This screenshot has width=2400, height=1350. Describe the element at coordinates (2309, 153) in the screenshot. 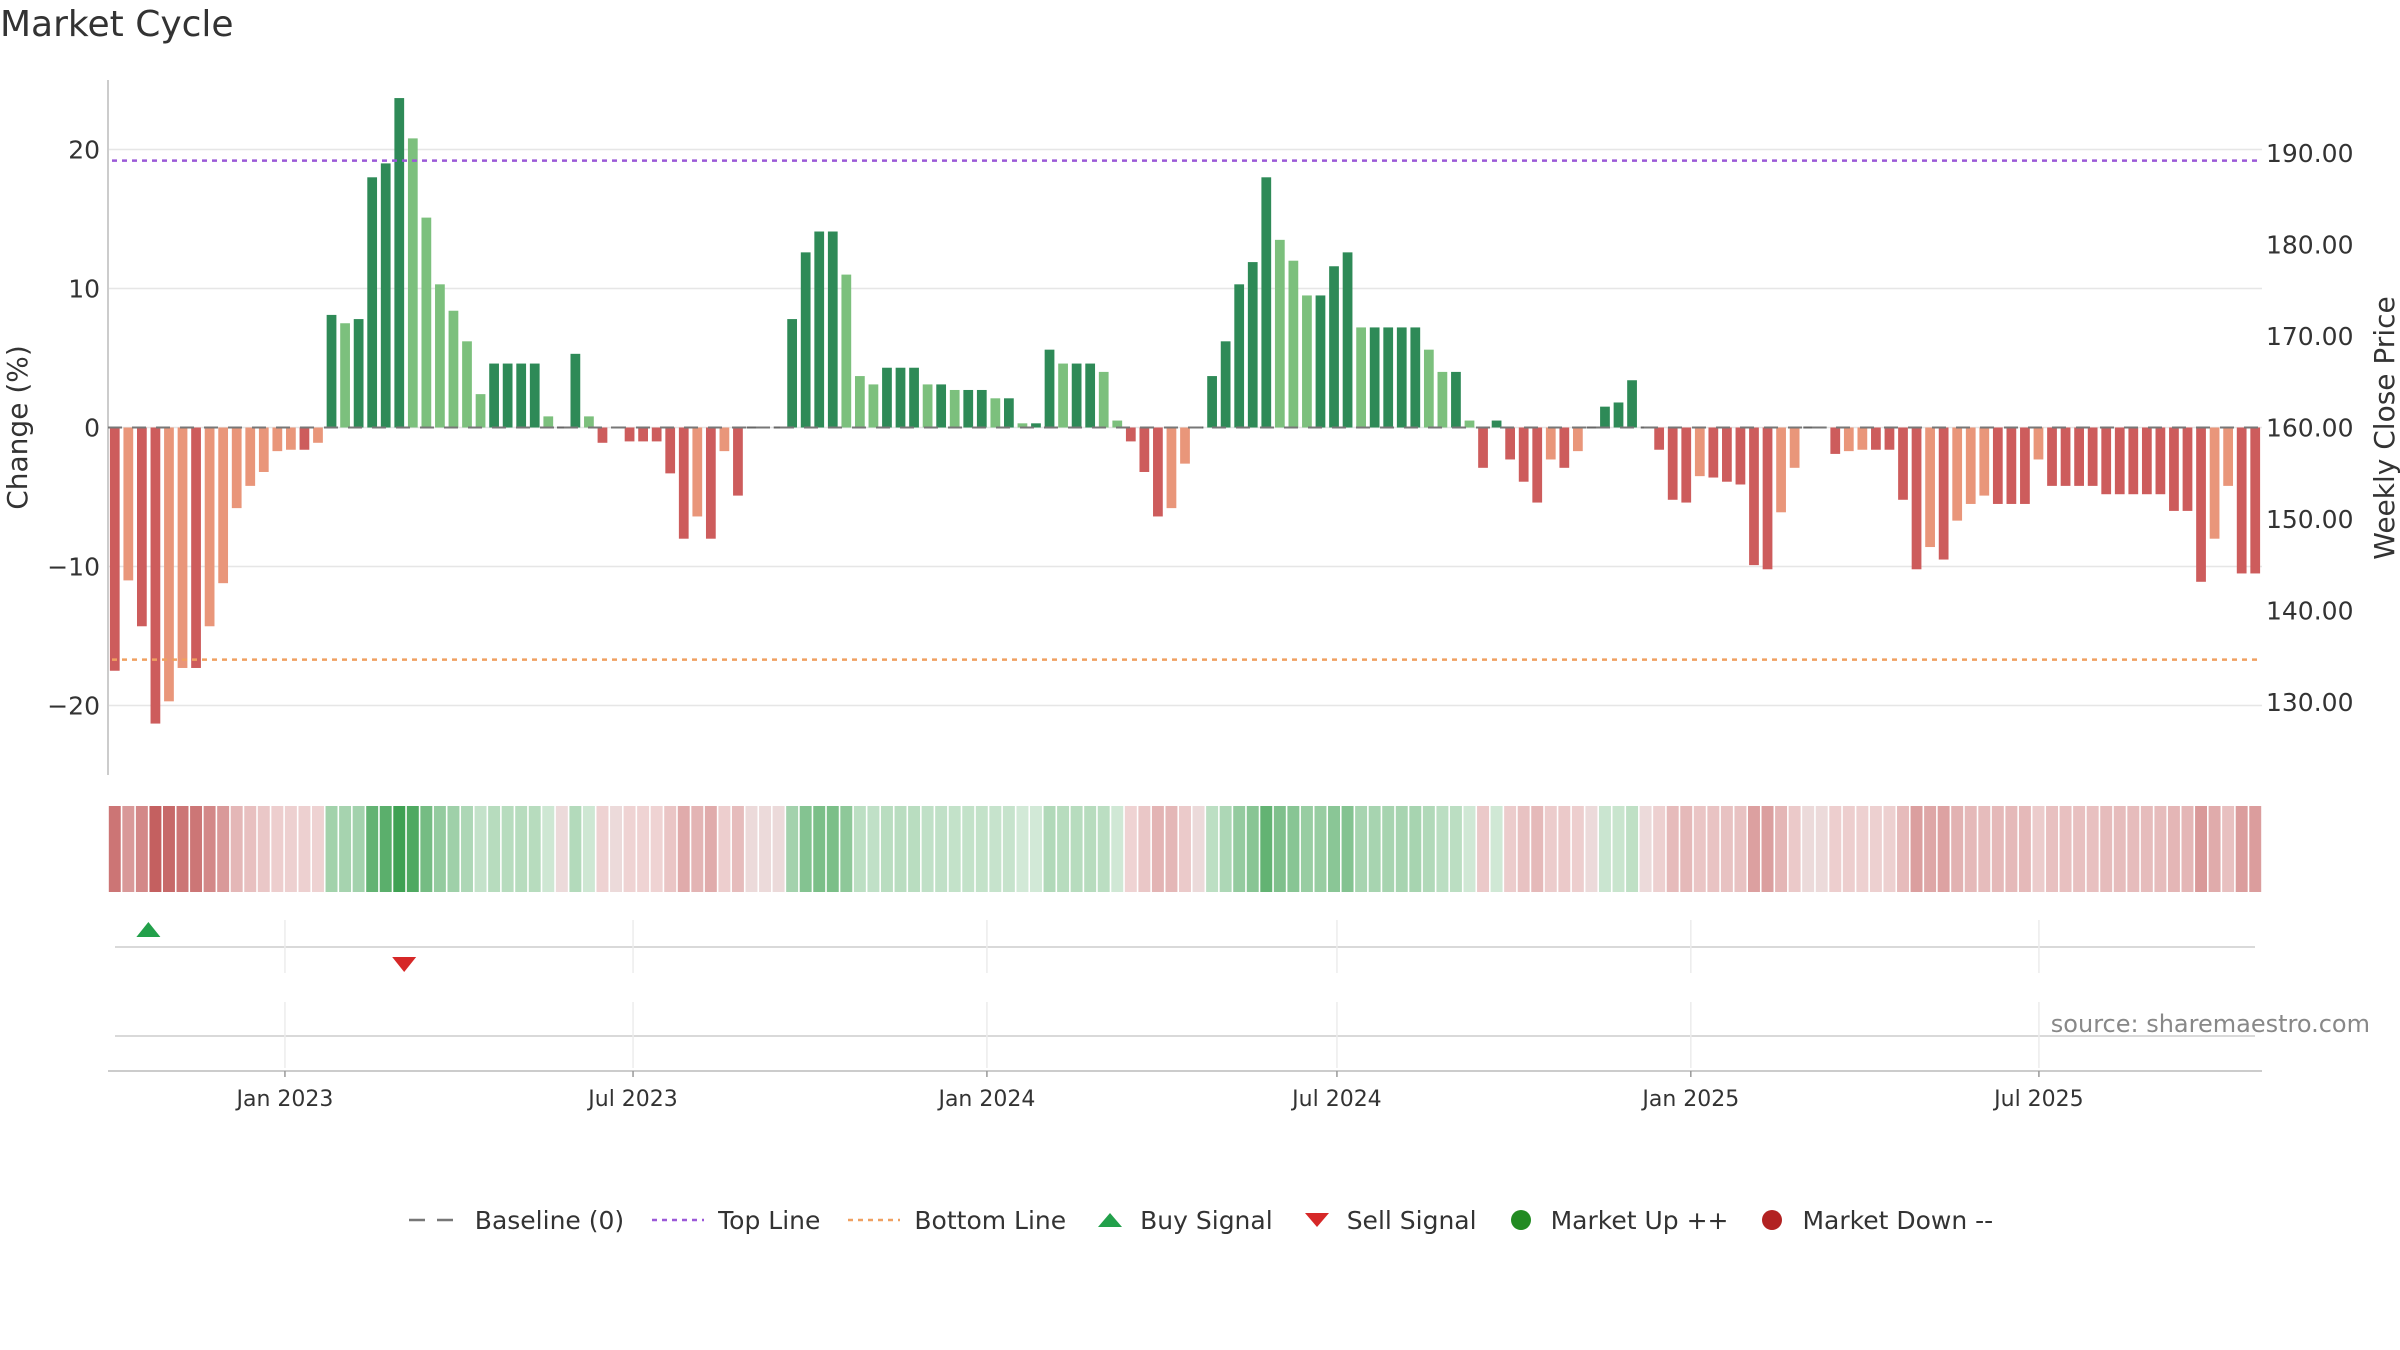

I see `y-tick-label-right: 190.00` at that location.